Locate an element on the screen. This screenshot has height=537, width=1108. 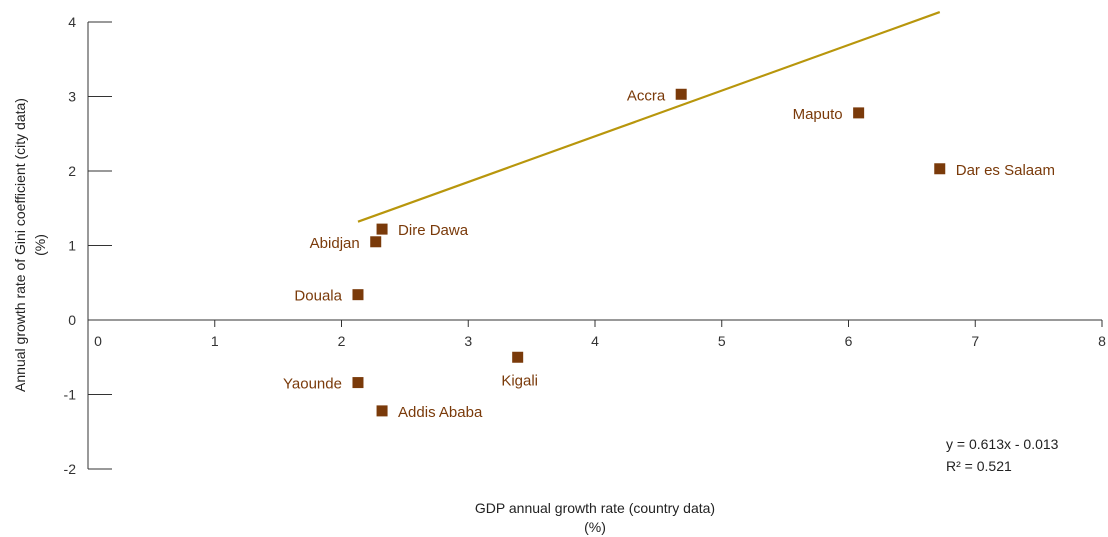
data-point-label: Dire Dawa is located at coordinates (433, 230).